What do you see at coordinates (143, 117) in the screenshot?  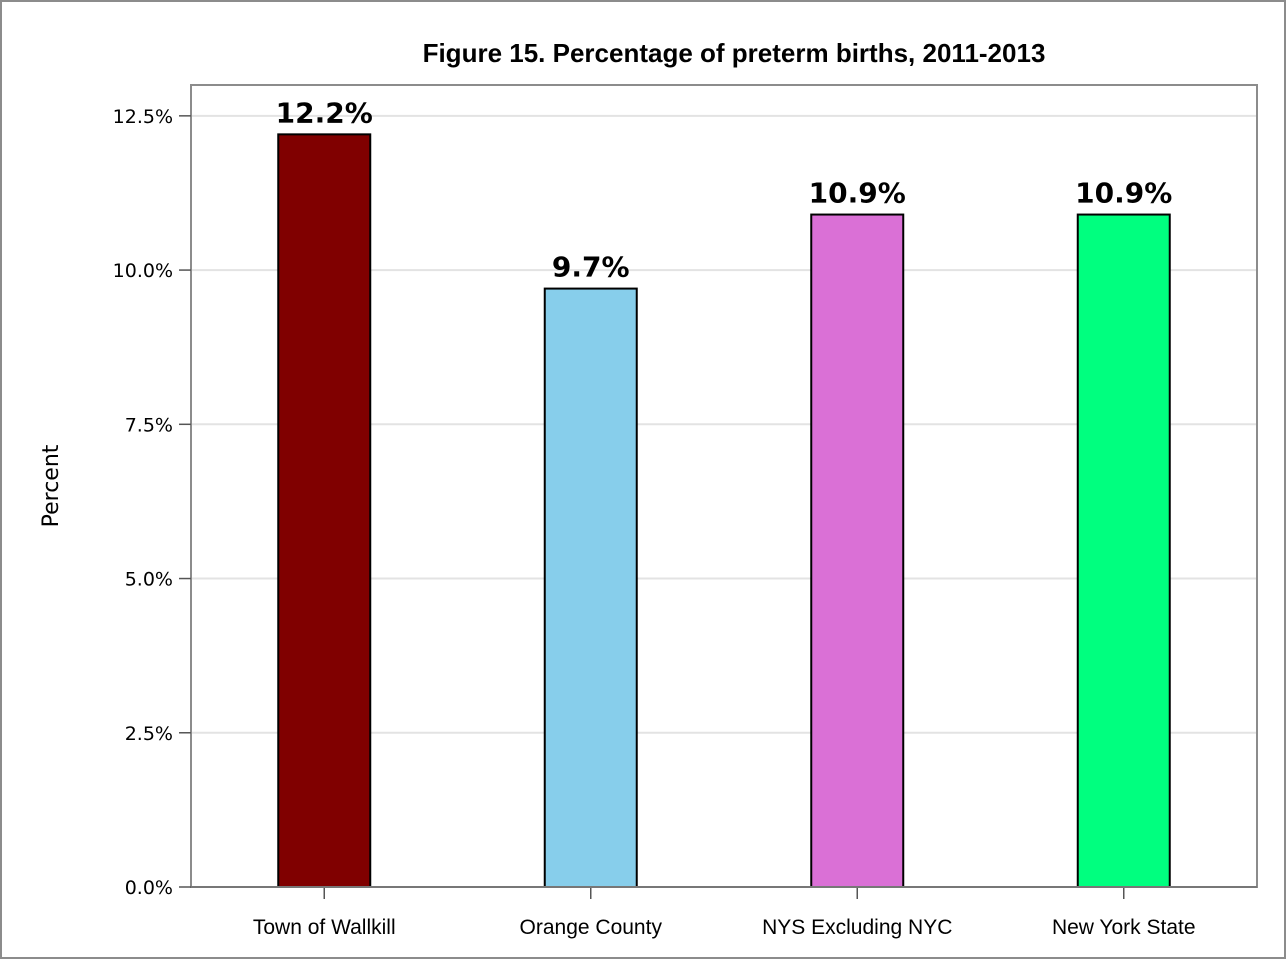 I see `y-tick-label: 12.5%` at bounding box center [143, 117].